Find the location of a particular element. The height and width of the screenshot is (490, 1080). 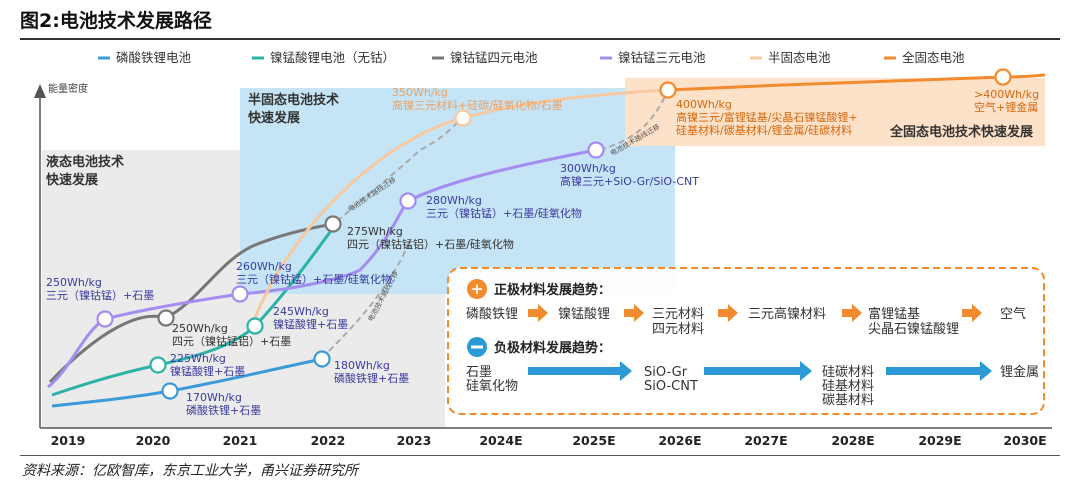

x-tick-2023: 2023 is located at coordinates (414, 440).